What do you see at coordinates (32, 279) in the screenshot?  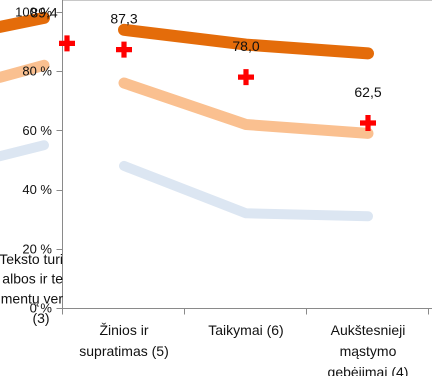 I see `category-label-line: albos ir te` at bounding box center [32, 279].